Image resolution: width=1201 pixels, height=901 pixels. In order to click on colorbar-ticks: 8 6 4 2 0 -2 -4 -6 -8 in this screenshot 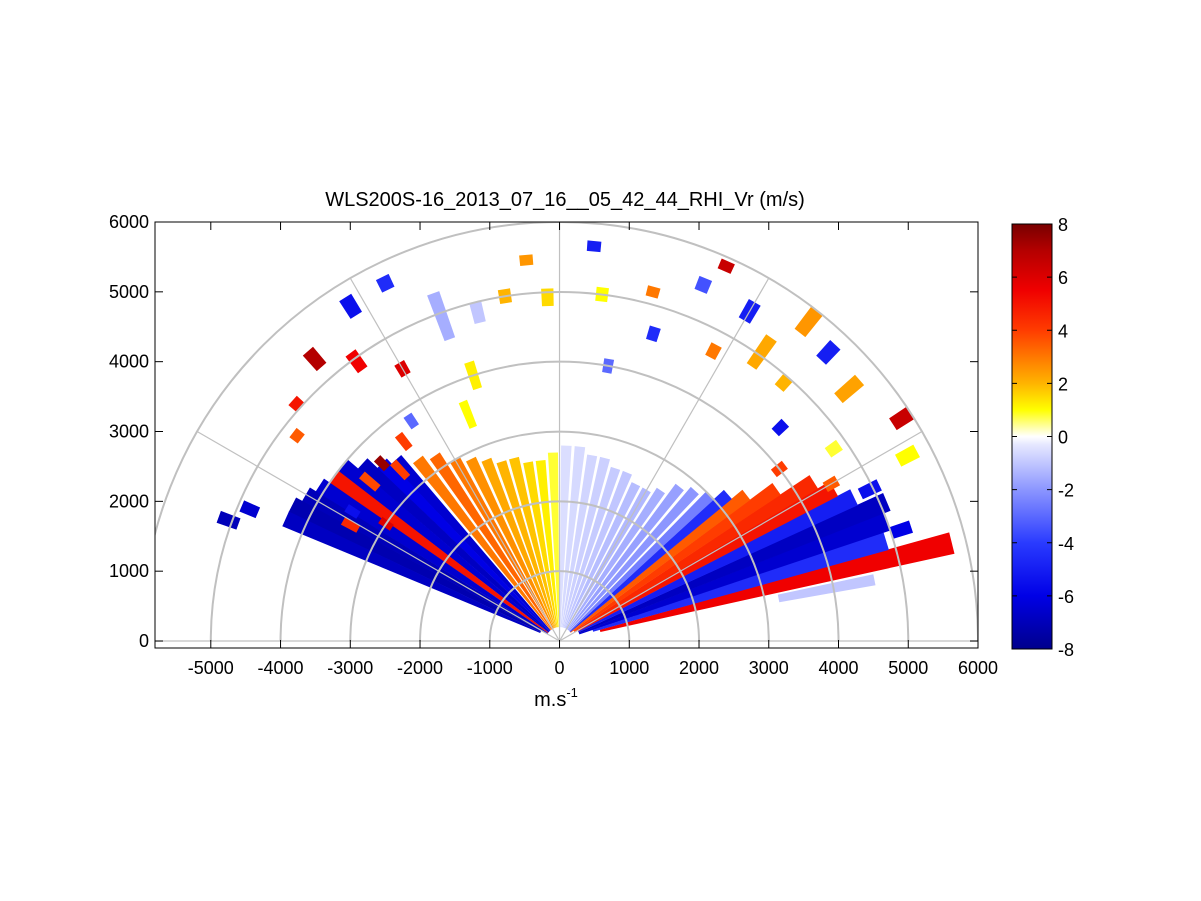, I will do `click(1043, 437)`.